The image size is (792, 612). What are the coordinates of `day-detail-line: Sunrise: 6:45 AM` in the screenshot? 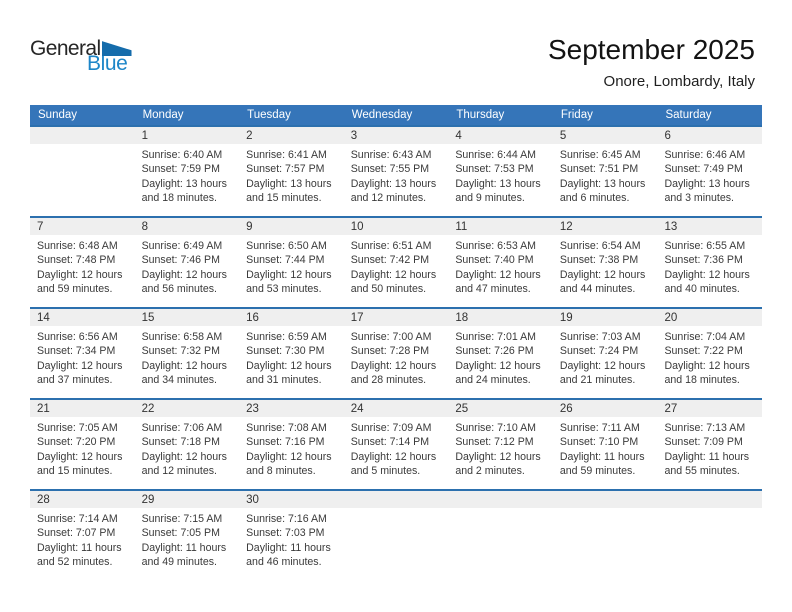 It's located at (600, 155).